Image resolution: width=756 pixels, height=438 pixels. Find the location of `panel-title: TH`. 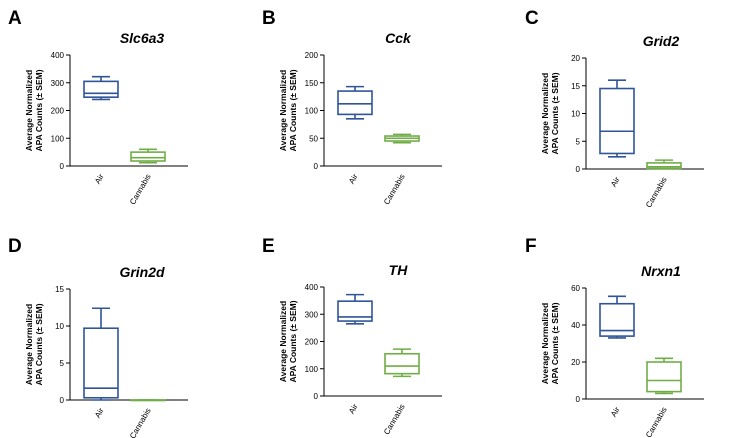

panel-title: TH is located at coordinates (399, 270).